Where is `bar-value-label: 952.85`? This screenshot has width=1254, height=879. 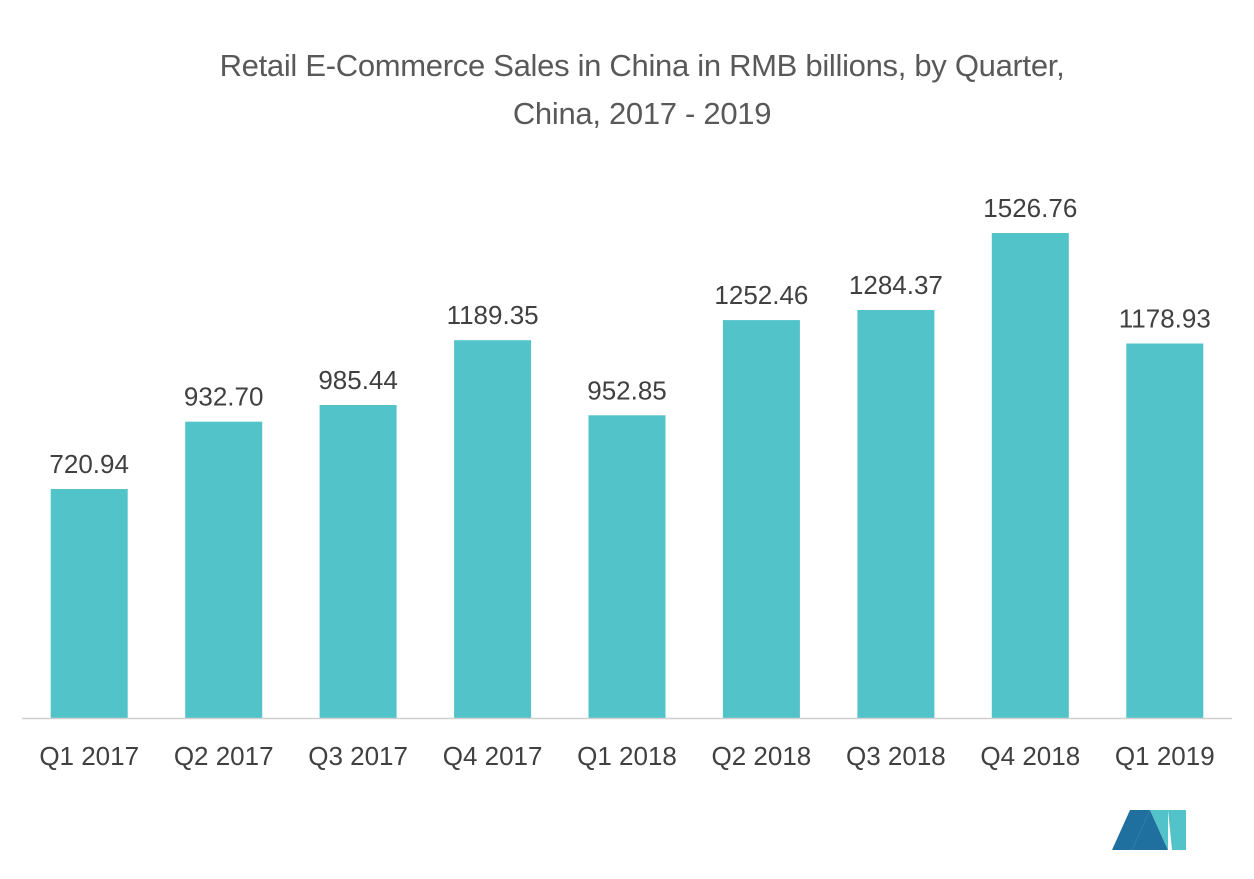 bar-value-label: 952.85 is located at coordinates (627, 390).